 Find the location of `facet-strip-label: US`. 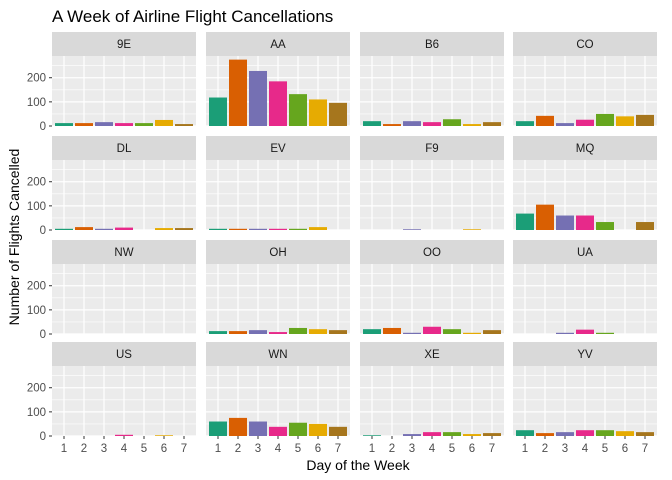

facet-strip-label: US is located at coordinates (124, 355).